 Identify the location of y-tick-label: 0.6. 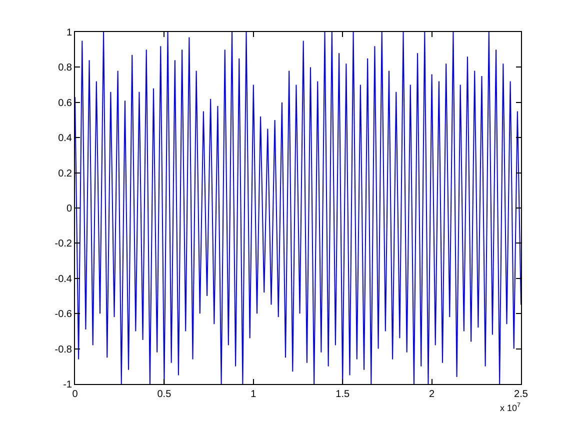
(65, 103).